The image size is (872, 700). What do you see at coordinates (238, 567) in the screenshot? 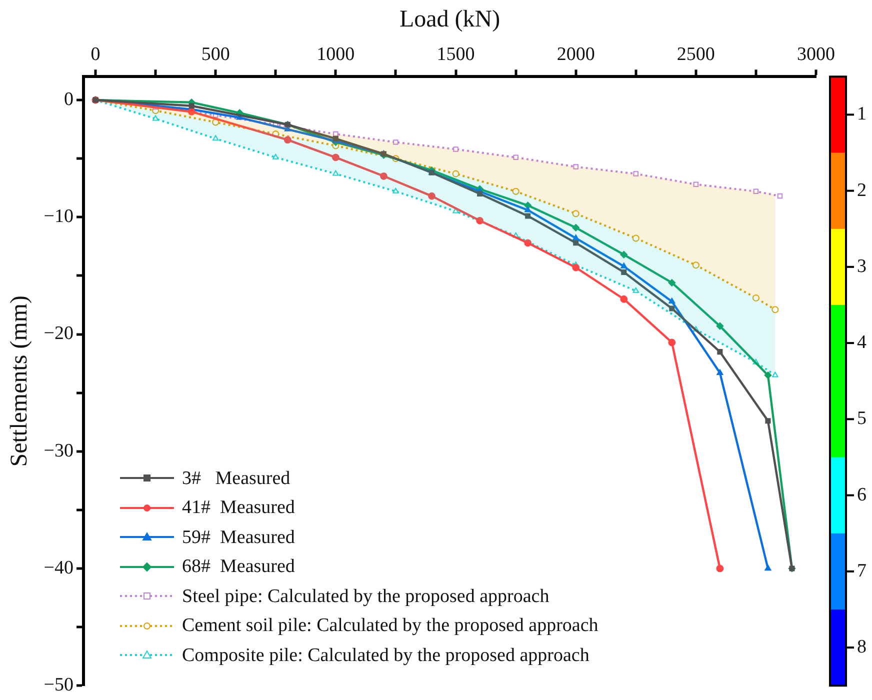
I see `legend-label: 68# Measured` at bounding box center [238, 567].